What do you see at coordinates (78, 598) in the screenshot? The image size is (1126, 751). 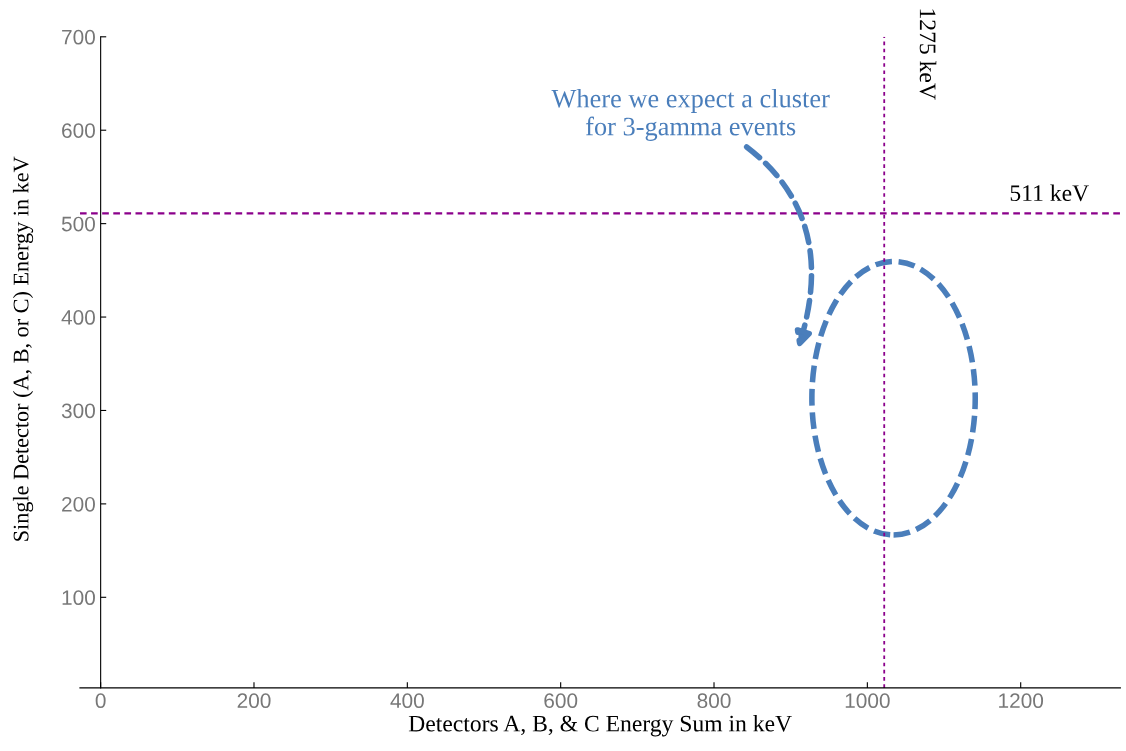 I see `y-tick-label: 100` at bounding box center [78, 598].